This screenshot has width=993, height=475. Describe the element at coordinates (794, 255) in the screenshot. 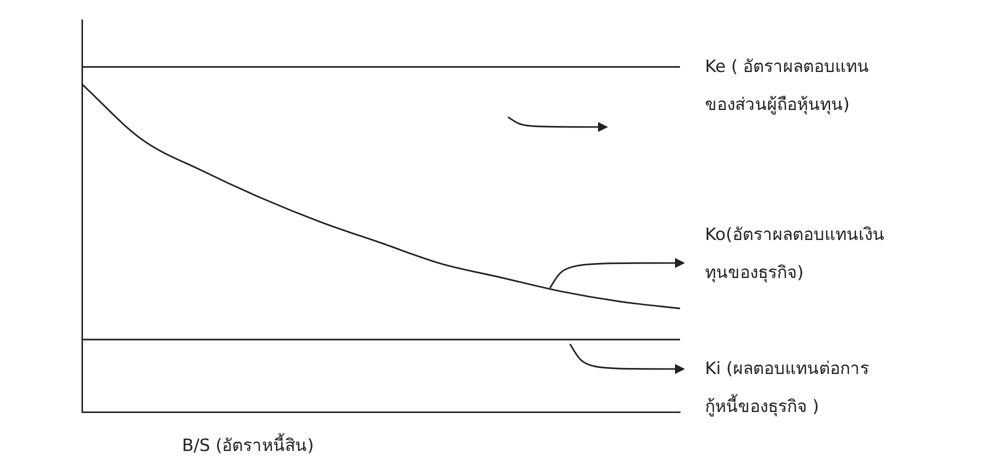

I see `legend-label: Ko(อัตราผลตอบแทนเงิน ทุนของธุรกิจ)` at that location.